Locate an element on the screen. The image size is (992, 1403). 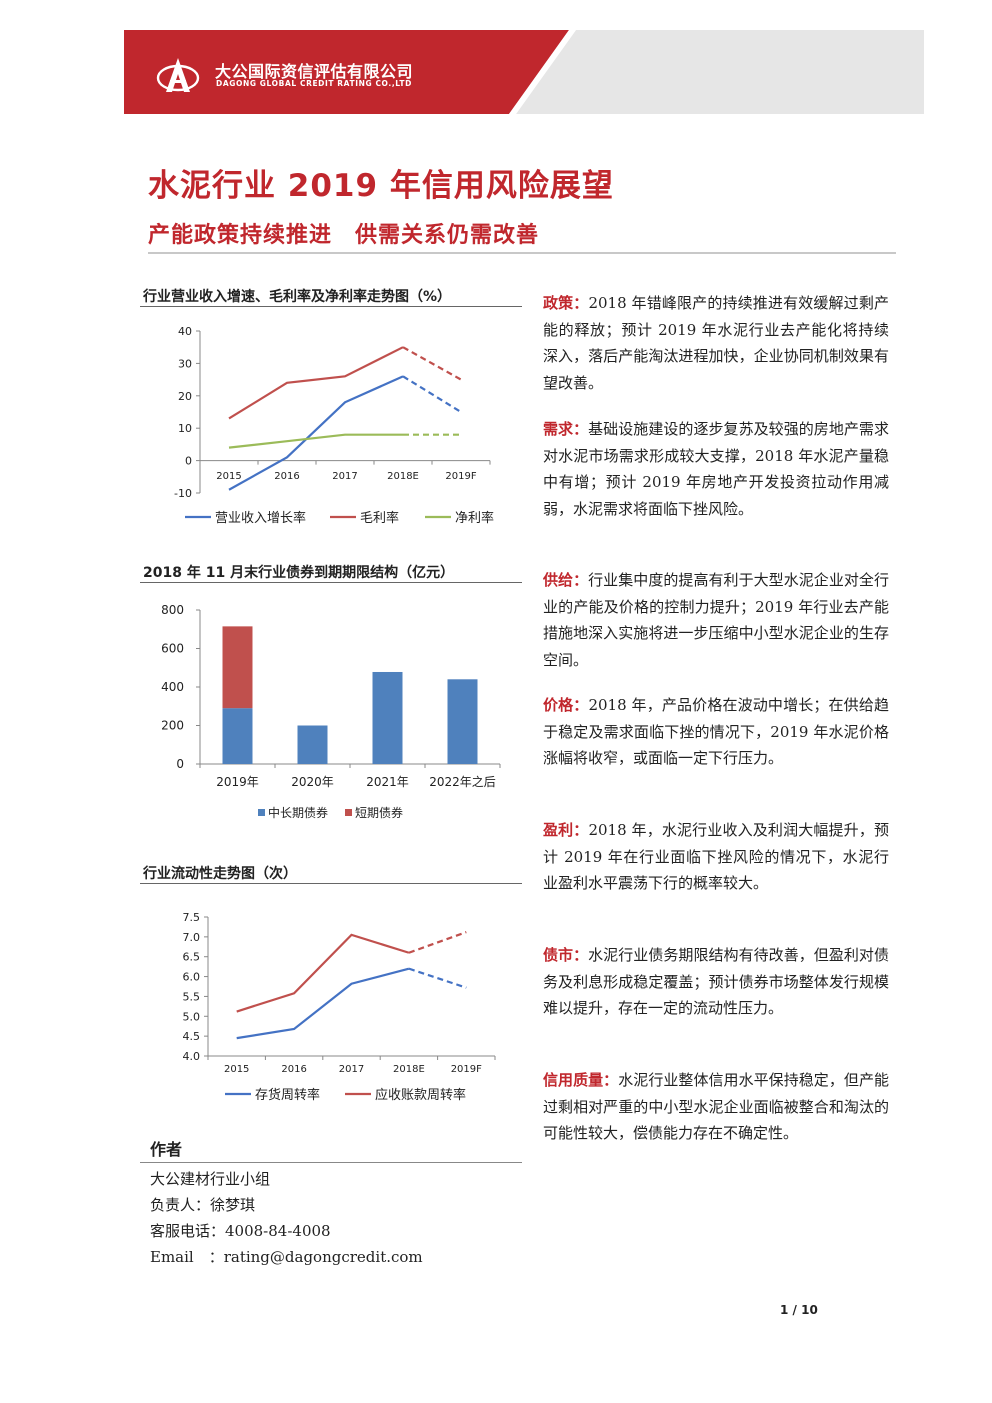
chart3-rule is located at coordinates (331, 883).